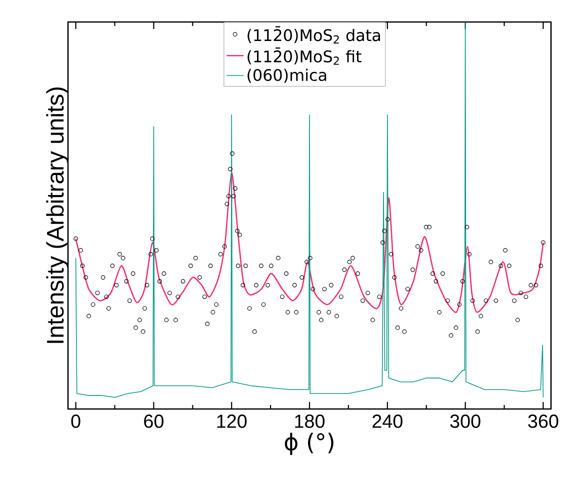 The width and height of the screenshot is (568, 486). What do you see at coordinates (387, 421) in the screenshot?
I see `x-tick-label: 240` at bounding box center [387, 421].